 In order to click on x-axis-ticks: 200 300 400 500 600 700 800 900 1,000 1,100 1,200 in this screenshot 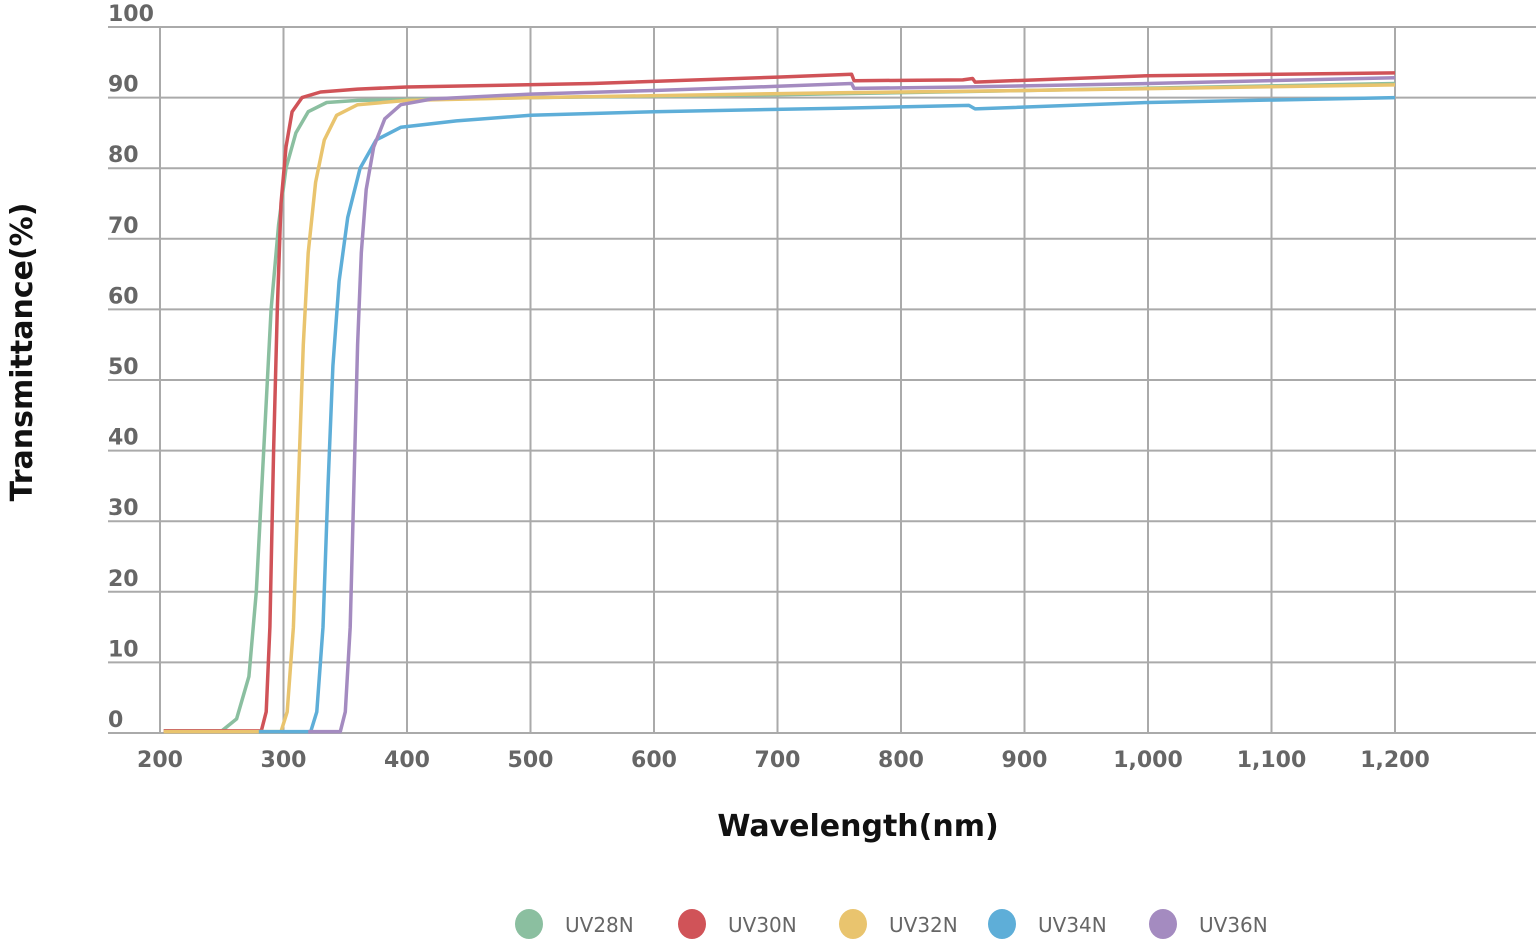, I will do `click(783, 760)`.